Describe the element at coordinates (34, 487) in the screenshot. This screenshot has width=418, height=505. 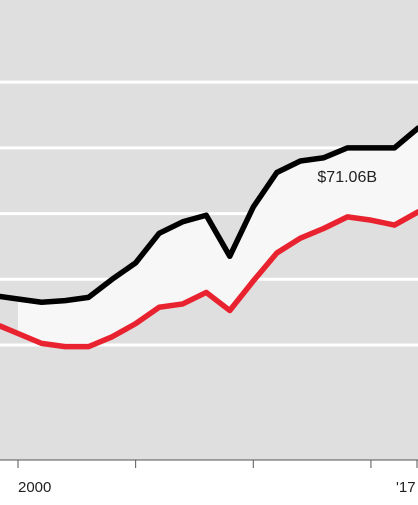
I see `x-tick-label-first: 2000` at that location.